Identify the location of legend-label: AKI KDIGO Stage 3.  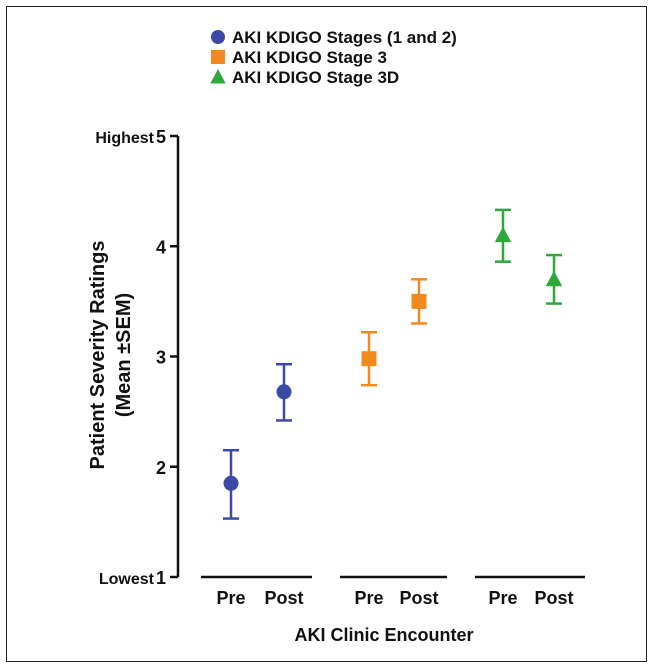
(309, 57).